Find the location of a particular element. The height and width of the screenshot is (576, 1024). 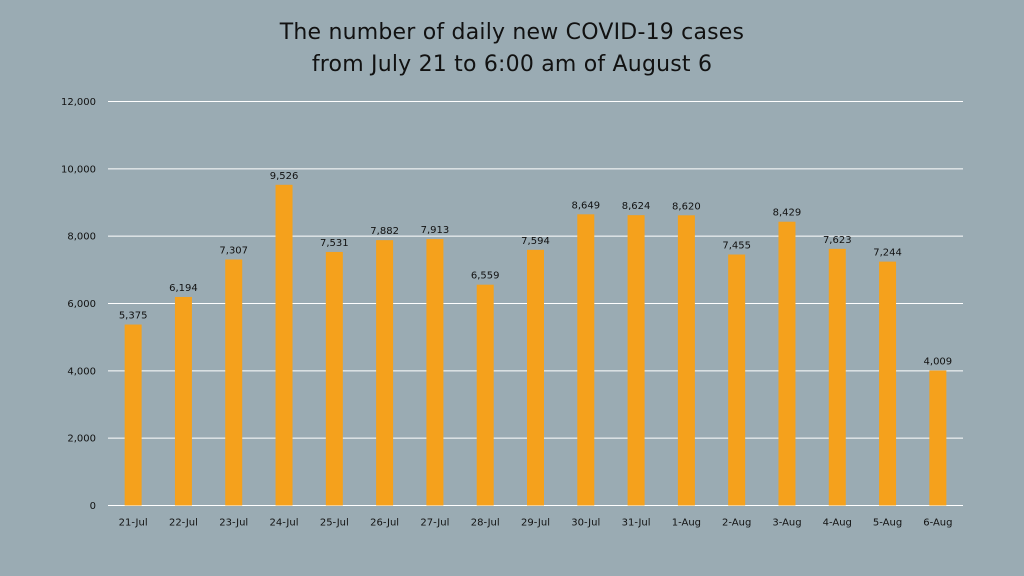

data-label: 8,429 is located at coordinates (787, 213).